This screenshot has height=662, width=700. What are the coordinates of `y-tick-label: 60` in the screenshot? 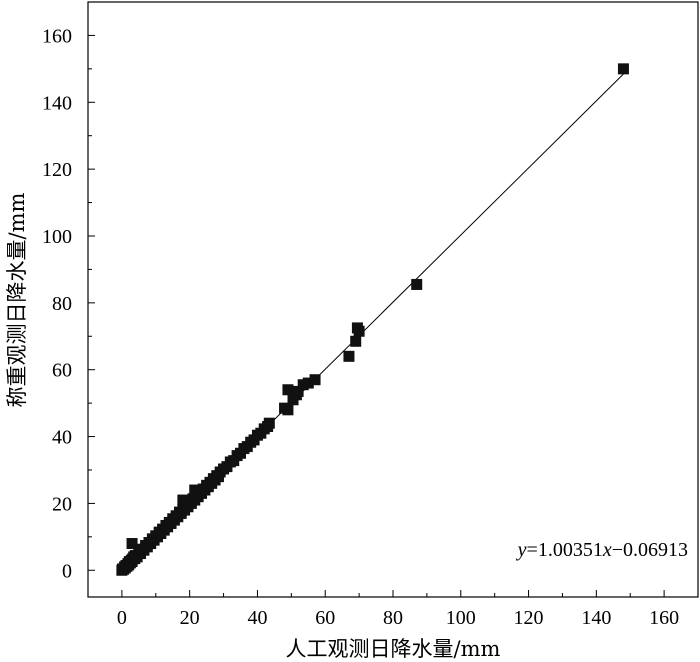 It's located at (62, 371).